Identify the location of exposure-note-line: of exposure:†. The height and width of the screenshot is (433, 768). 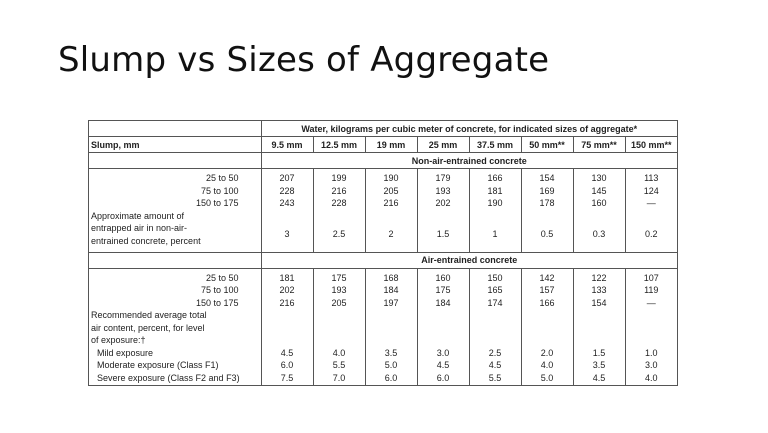
(118, 340).